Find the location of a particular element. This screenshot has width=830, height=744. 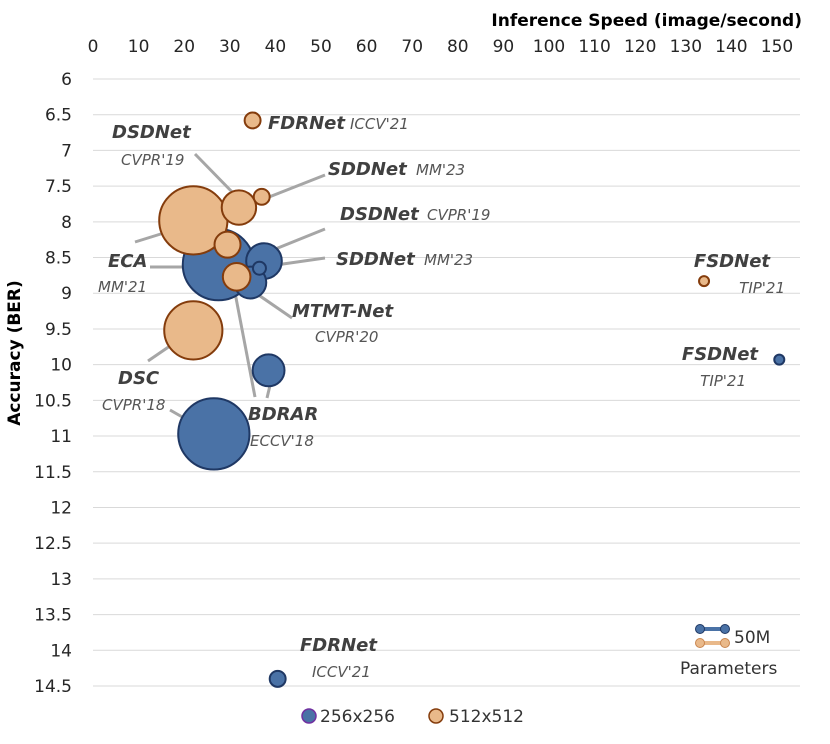

x-tick-label: 10 is located at coordinates (139, 47).